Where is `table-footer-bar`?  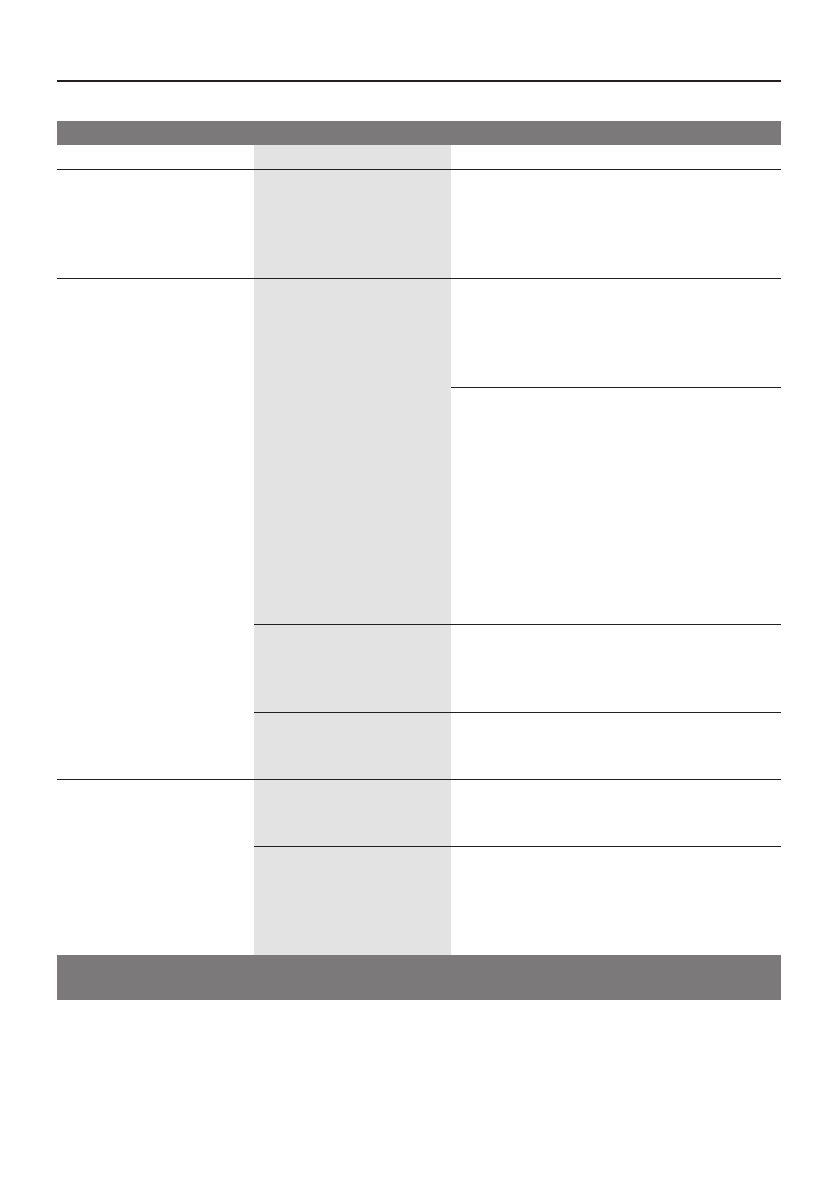 table-footer-bar is located at coordinates (419, 977).